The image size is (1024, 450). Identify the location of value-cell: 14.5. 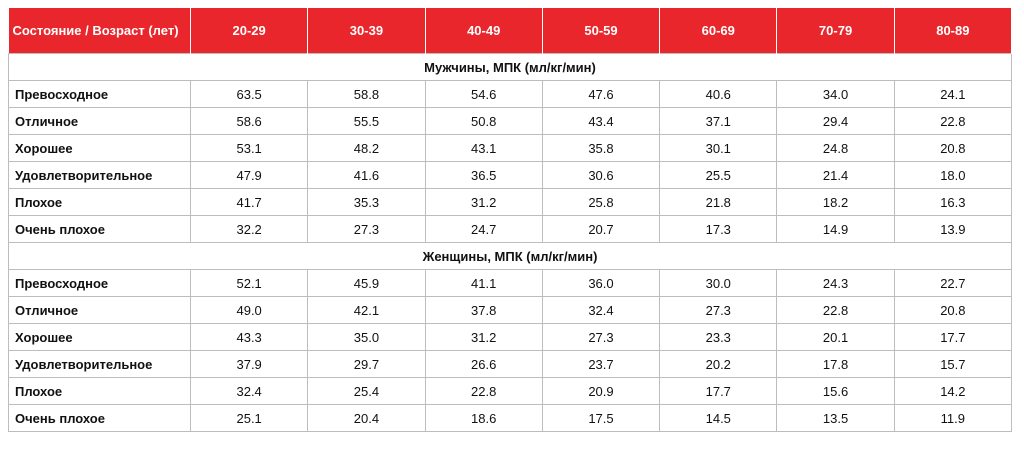
(718, 418).